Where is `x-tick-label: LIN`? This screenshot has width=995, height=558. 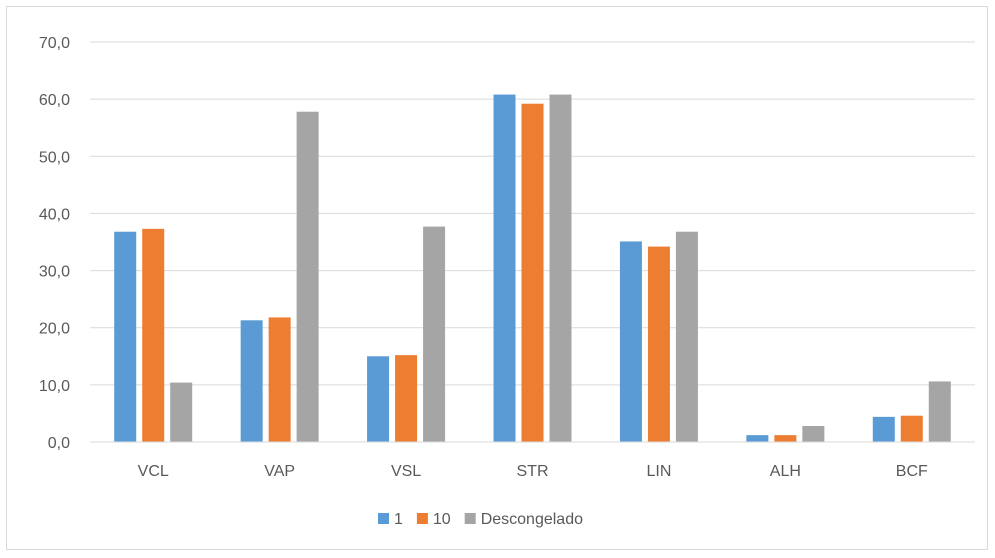
x-tick-label: LIN is located at coordinates (658, 471).